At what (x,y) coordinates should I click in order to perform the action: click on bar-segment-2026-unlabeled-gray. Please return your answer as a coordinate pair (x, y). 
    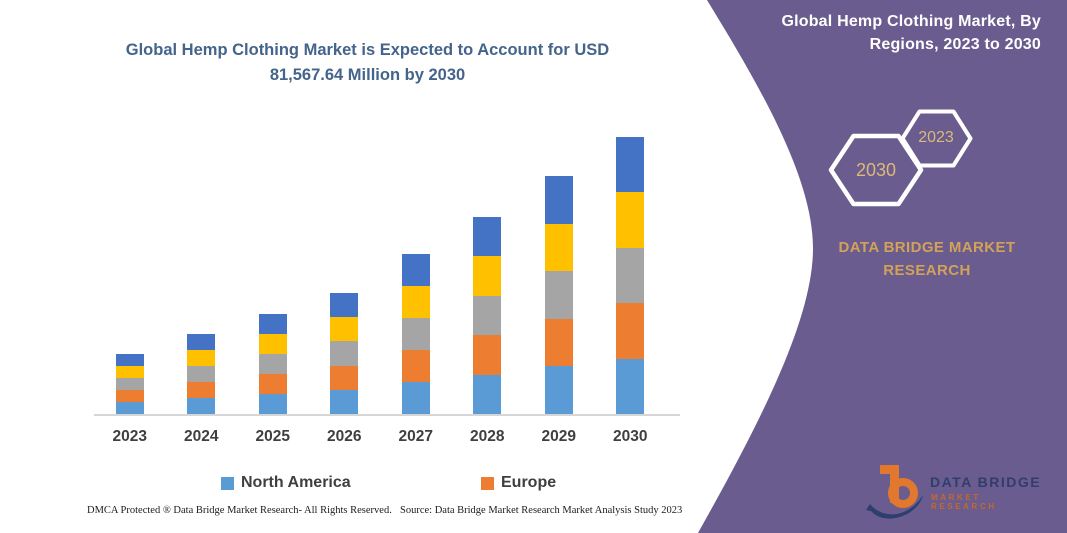
    Looking at the image, I should click on (344, 353).